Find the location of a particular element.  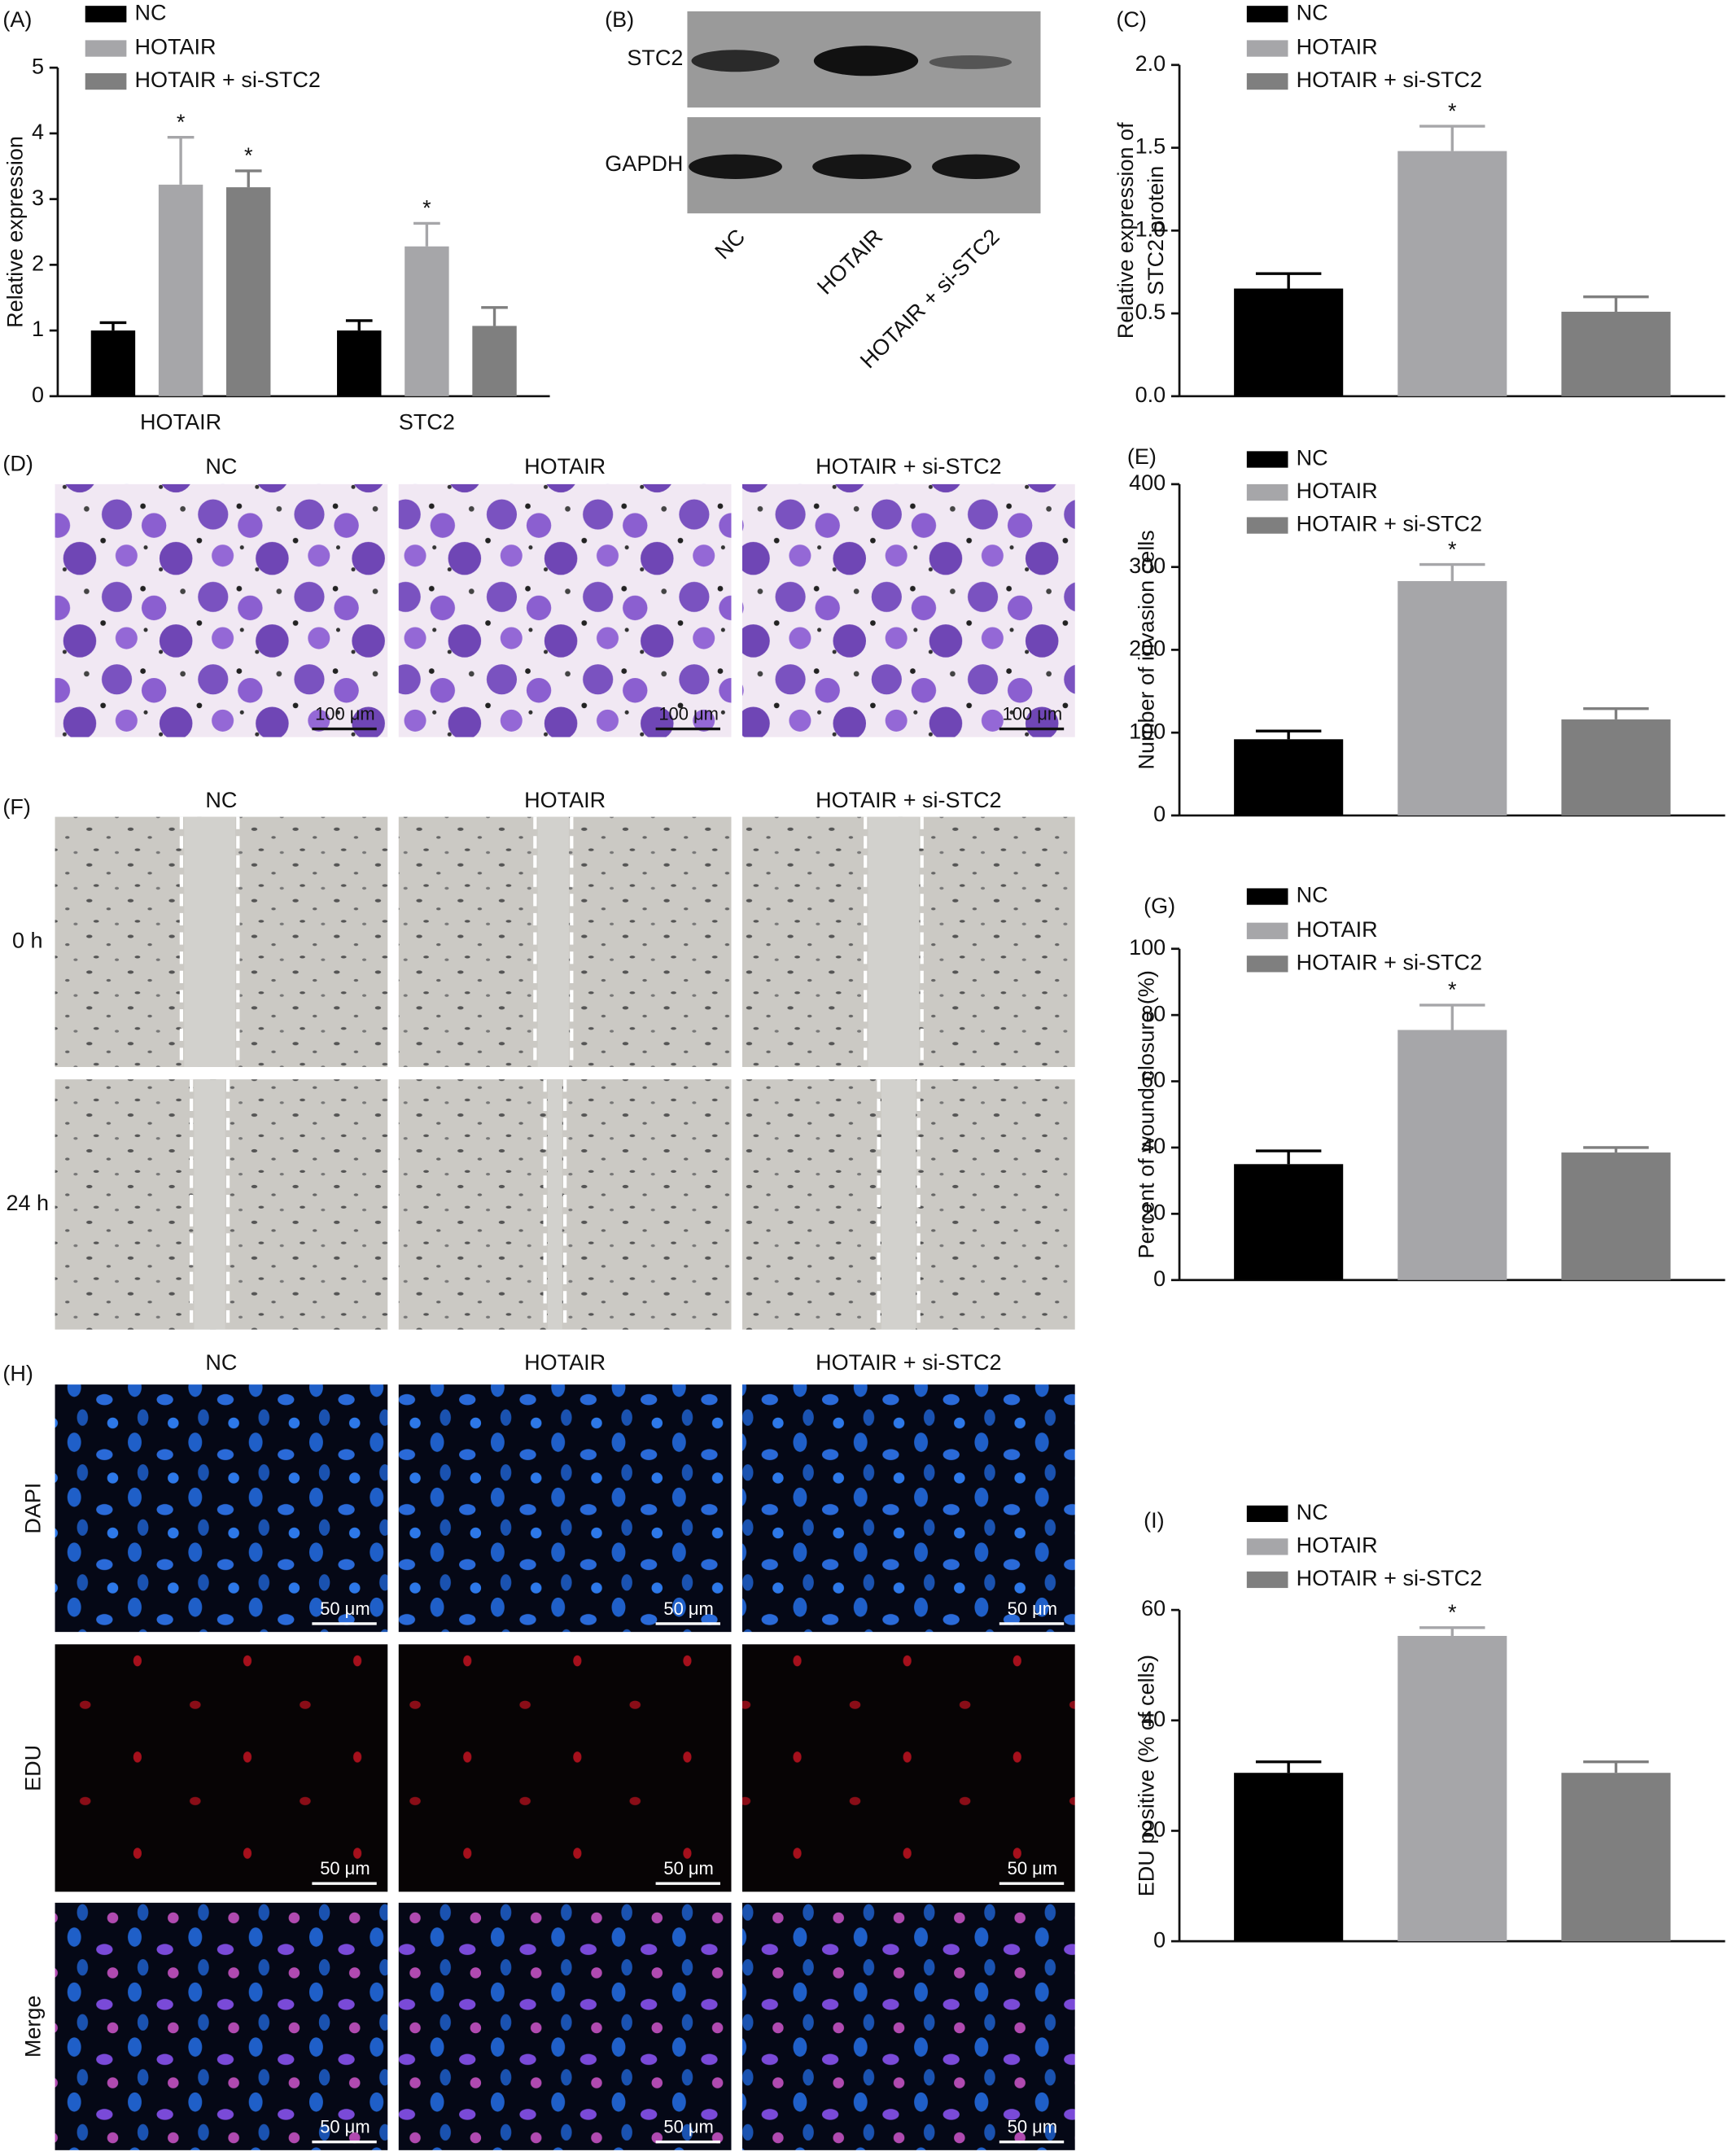

x-tick-label: STC2 is located at coordinates (427, 422).